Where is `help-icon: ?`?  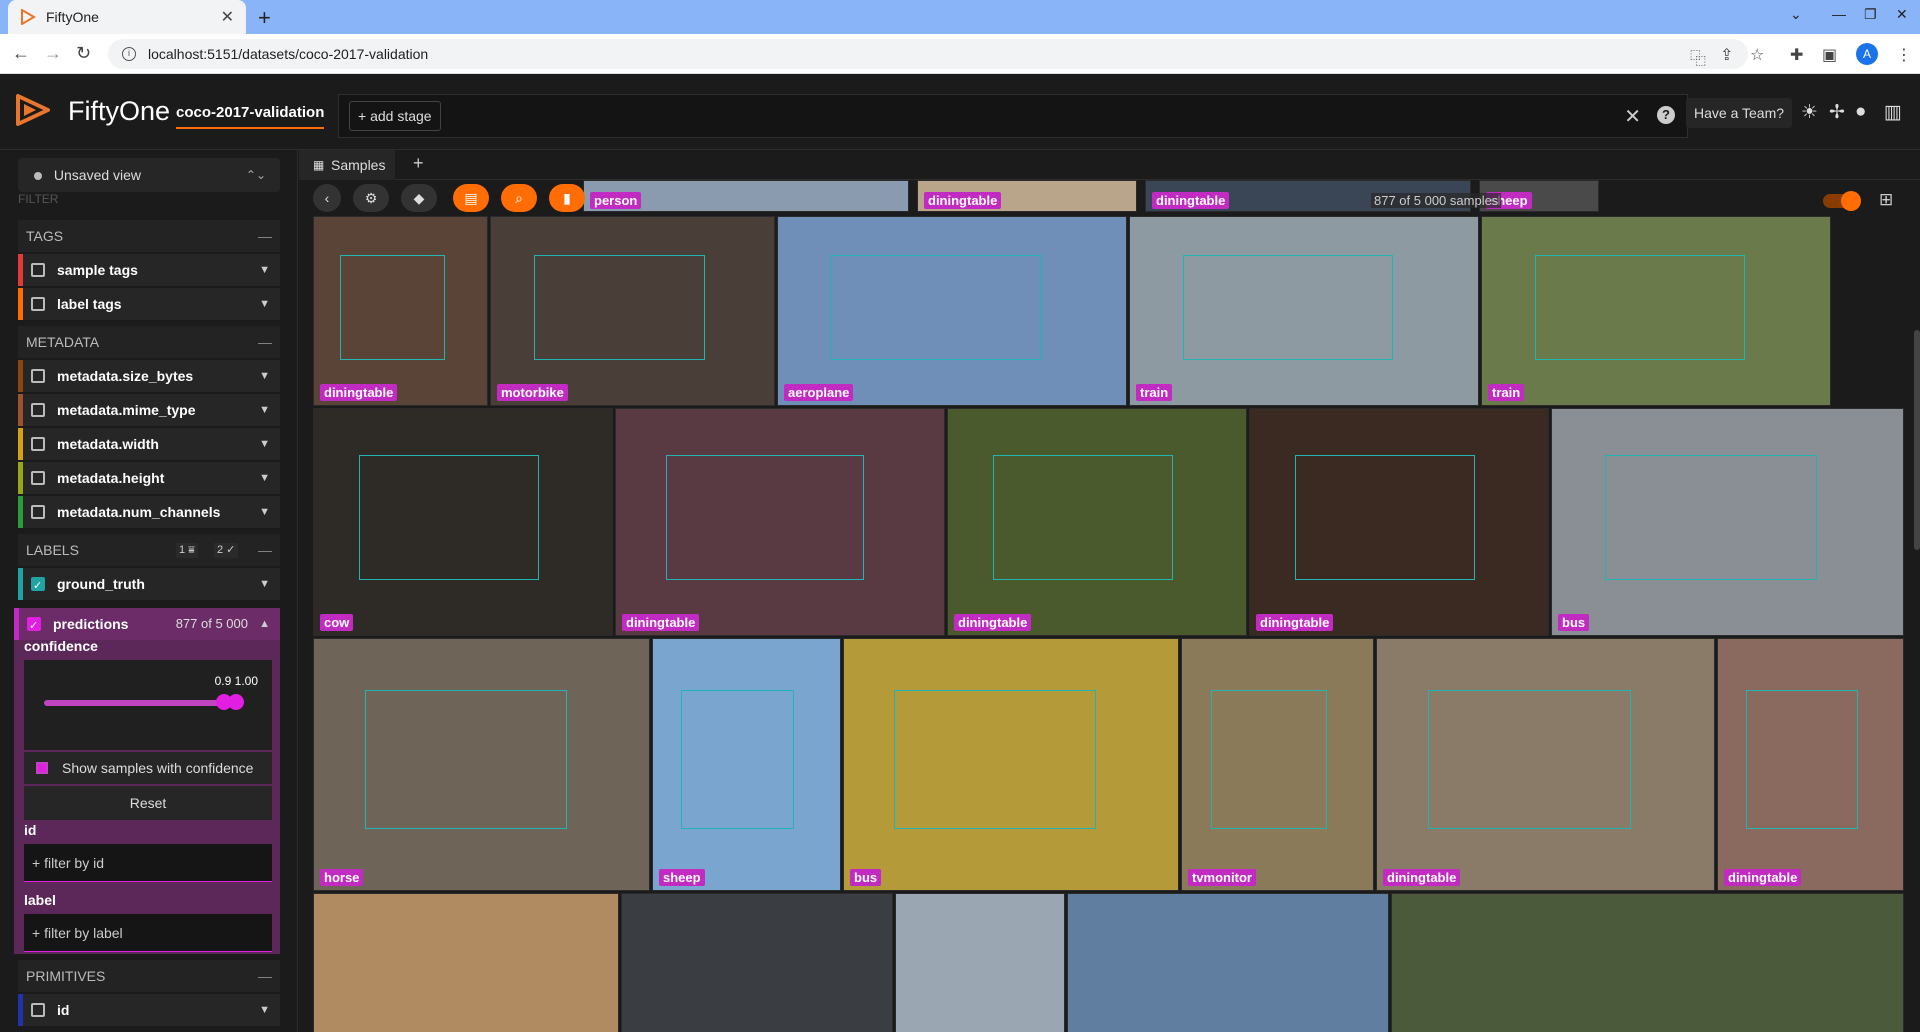
help-icon: ? is located at coordinates (1666, 115).